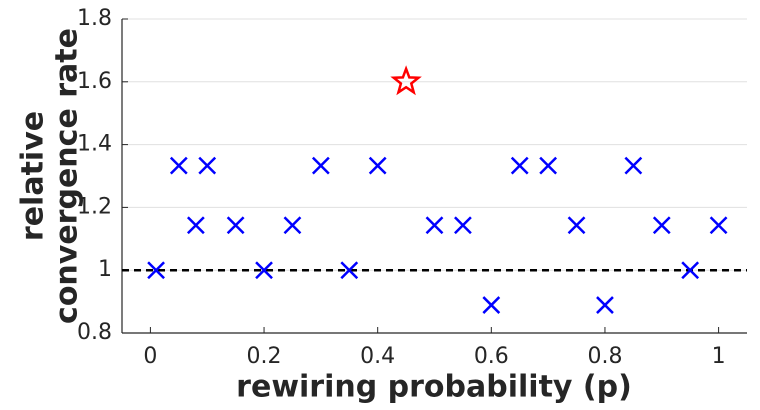  Describe the element at coordinates (94, 18) in the screenshot. I see `y-tick-label: 1.8` at that location.